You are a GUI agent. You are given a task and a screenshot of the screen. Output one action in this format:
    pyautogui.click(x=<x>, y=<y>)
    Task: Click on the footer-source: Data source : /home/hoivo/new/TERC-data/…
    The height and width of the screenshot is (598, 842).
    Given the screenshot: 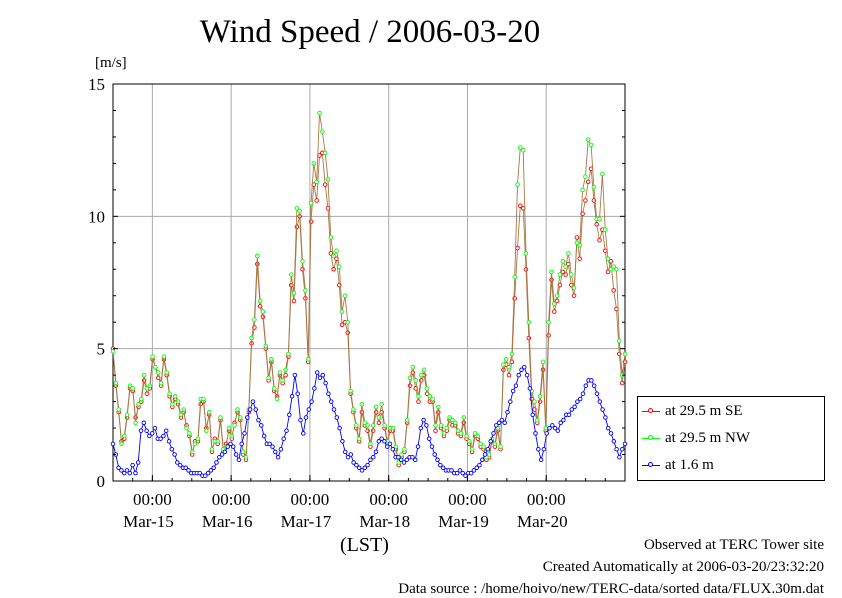 What is the action you would take?
    pyautogui.click(x=611, y=589)
    